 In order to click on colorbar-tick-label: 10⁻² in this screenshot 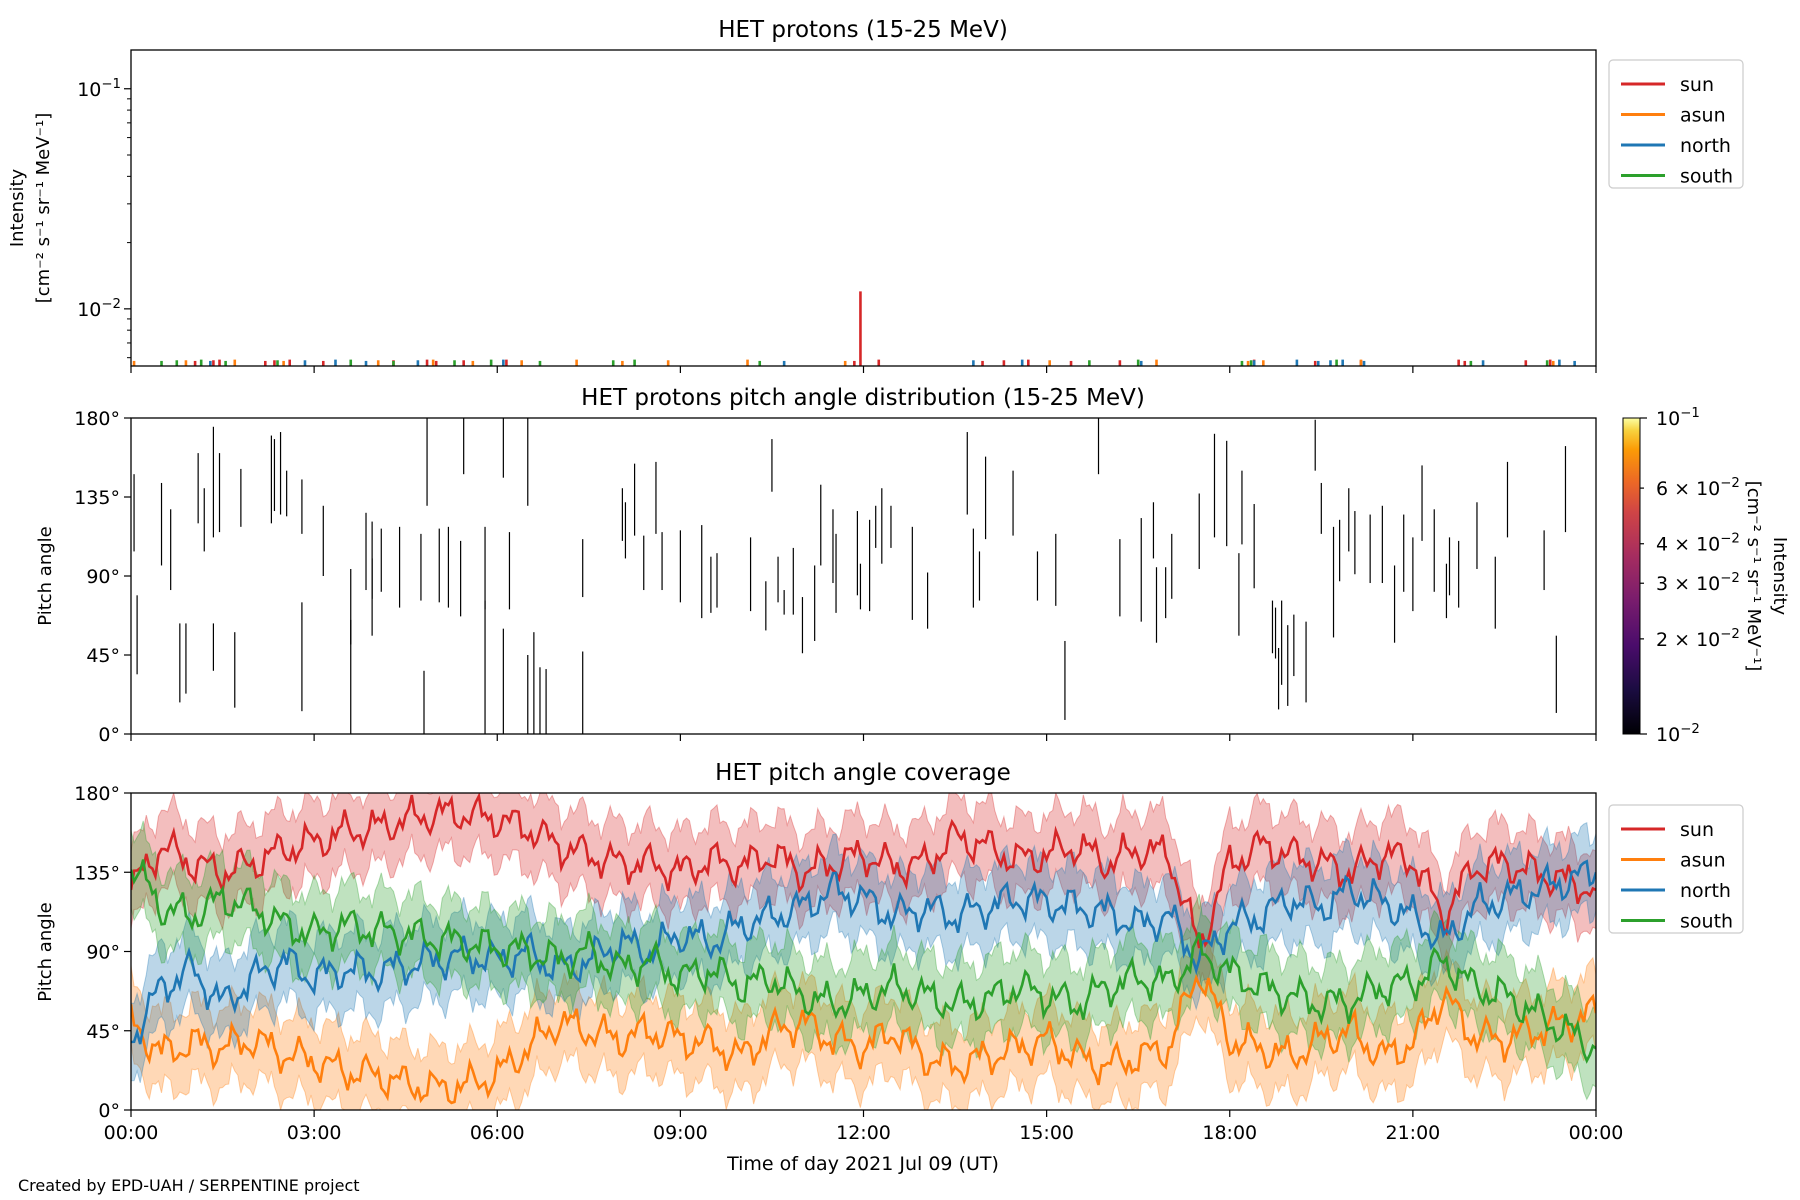, I will do `click(1678, 734)`.